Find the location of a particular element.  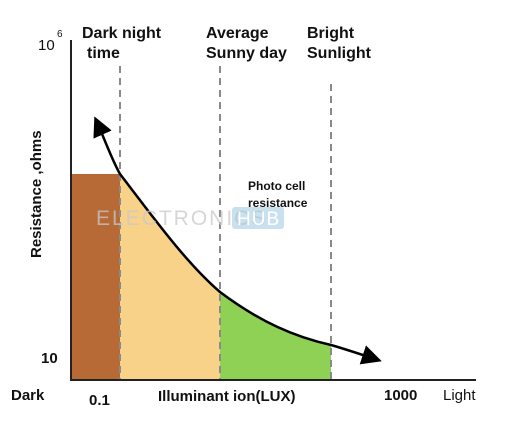

y-axis-label: Resistance ,ohms is located at coordinates (36, 194).